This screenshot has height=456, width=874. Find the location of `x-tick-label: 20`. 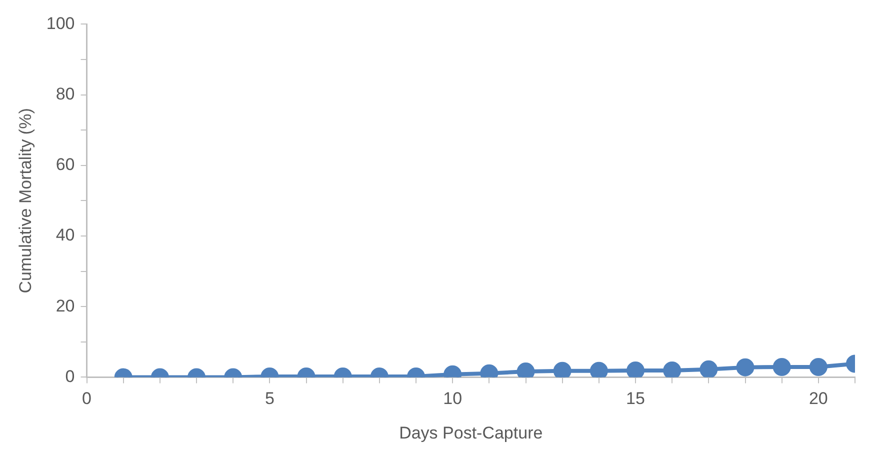

x-tick-label: 20 is located at coordinates (818, 398).